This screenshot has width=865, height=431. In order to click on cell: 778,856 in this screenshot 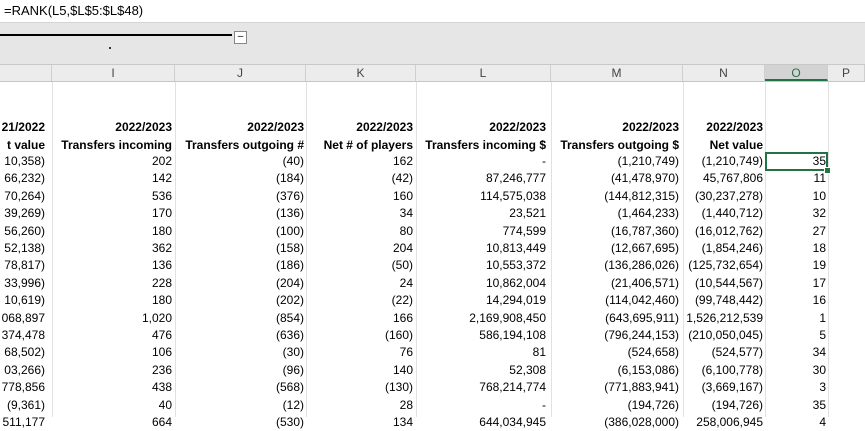, I will do `click(23, 387)`.